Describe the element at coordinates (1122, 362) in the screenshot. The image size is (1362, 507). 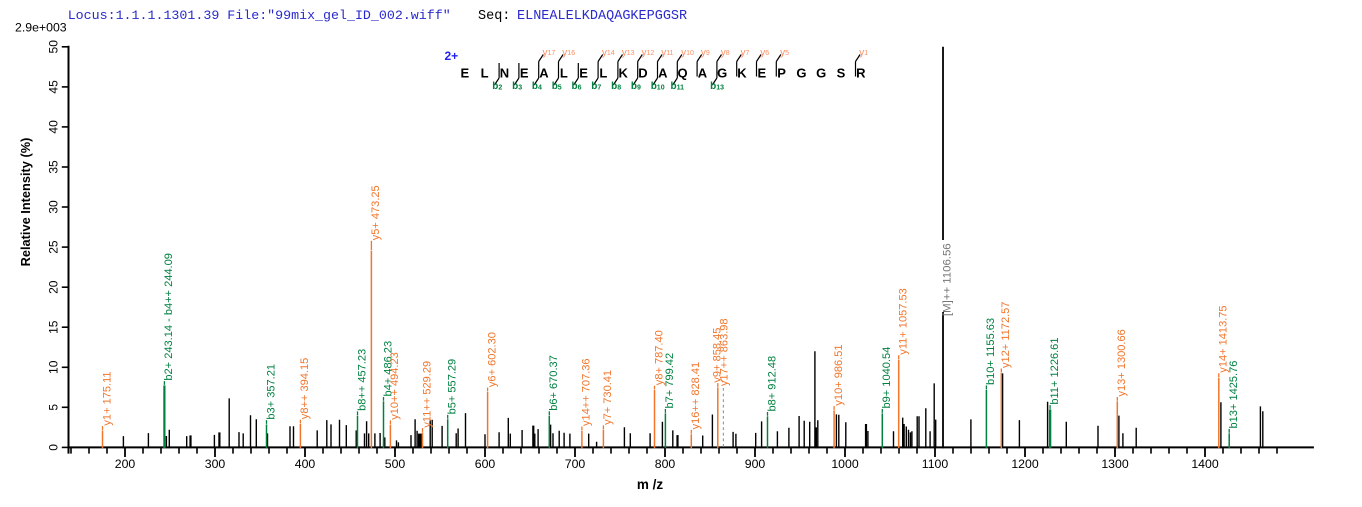
I see `svg-text: y13+ 1300.66` at that location.